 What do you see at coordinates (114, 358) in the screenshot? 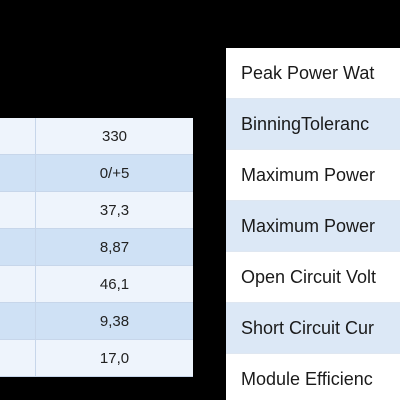
I see `value-cell: 17,0` at bounding box center [114, 358].